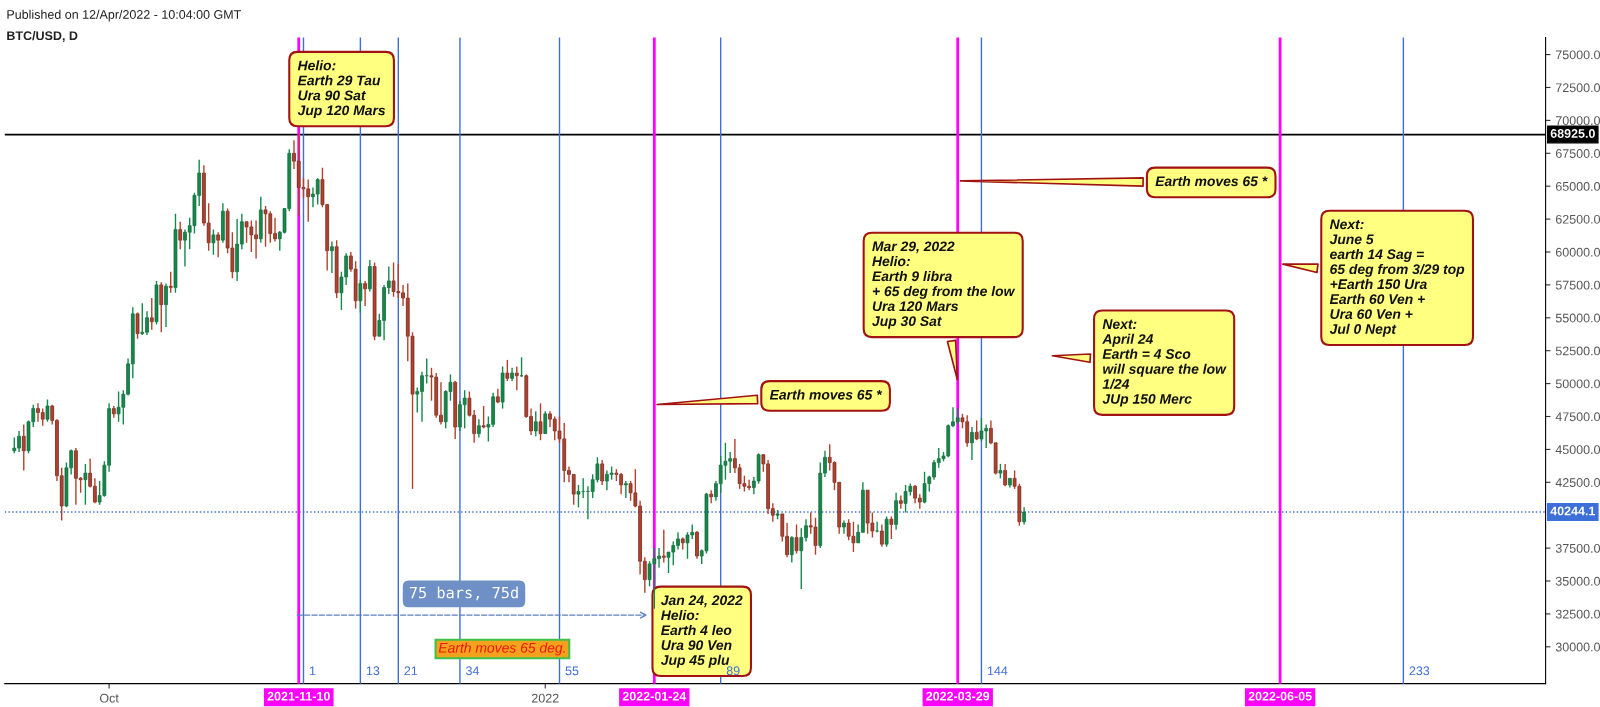  Describe the element at coordinates (109, 698) in the screenshot. I see `x-tick-label: Oct` at that location.